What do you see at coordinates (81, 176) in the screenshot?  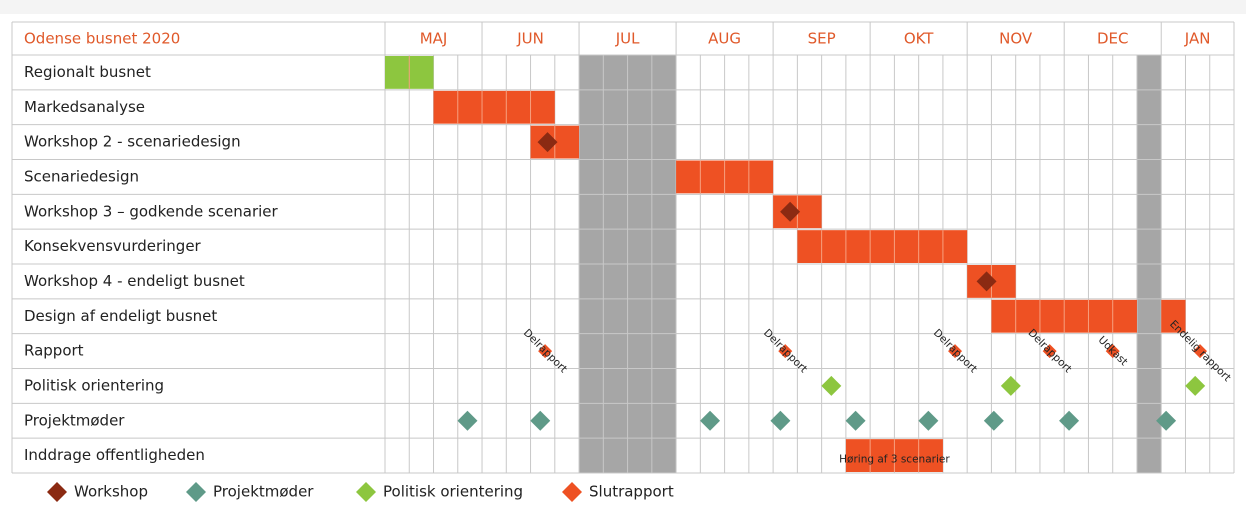 I see `row-label: Scenariedesign` at bounding box center [81, 176].